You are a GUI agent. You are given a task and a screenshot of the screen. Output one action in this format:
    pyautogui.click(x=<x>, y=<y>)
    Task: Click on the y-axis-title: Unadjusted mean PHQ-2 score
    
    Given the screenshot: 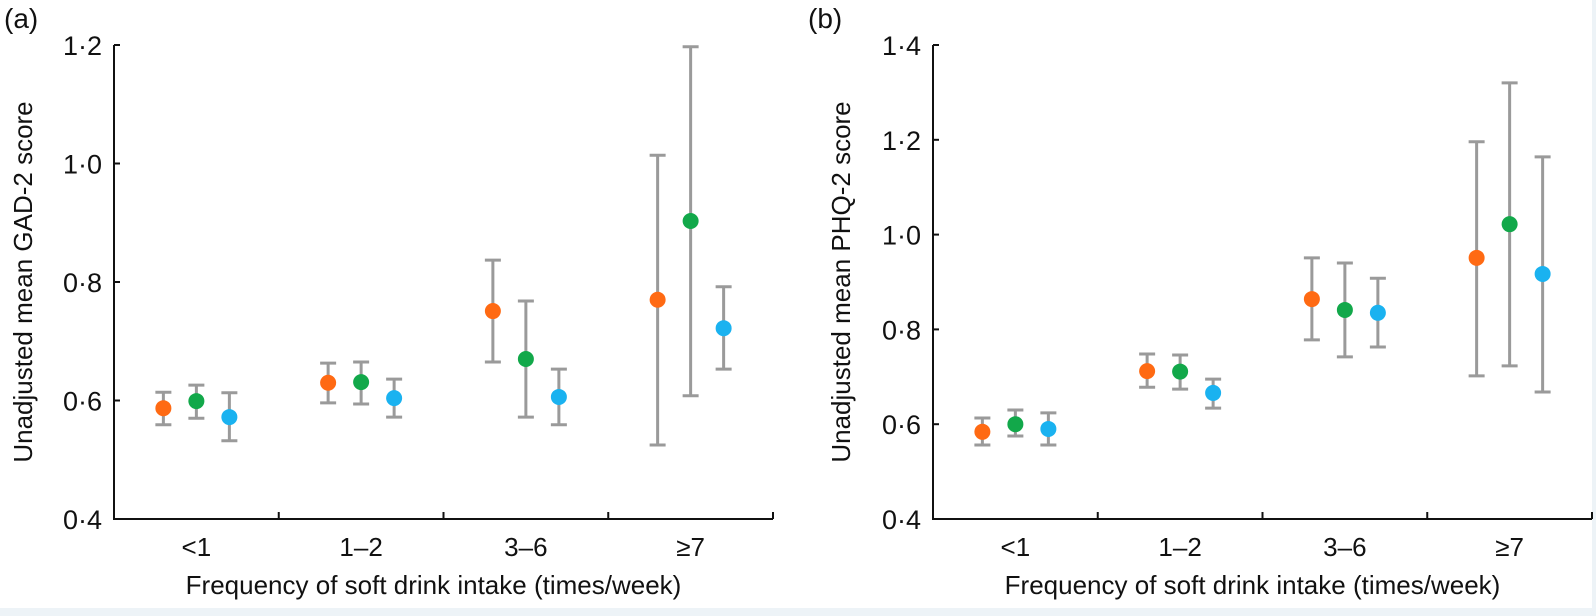 What is the action you would take?
    pyautogui.click(x=841, y=281)
    